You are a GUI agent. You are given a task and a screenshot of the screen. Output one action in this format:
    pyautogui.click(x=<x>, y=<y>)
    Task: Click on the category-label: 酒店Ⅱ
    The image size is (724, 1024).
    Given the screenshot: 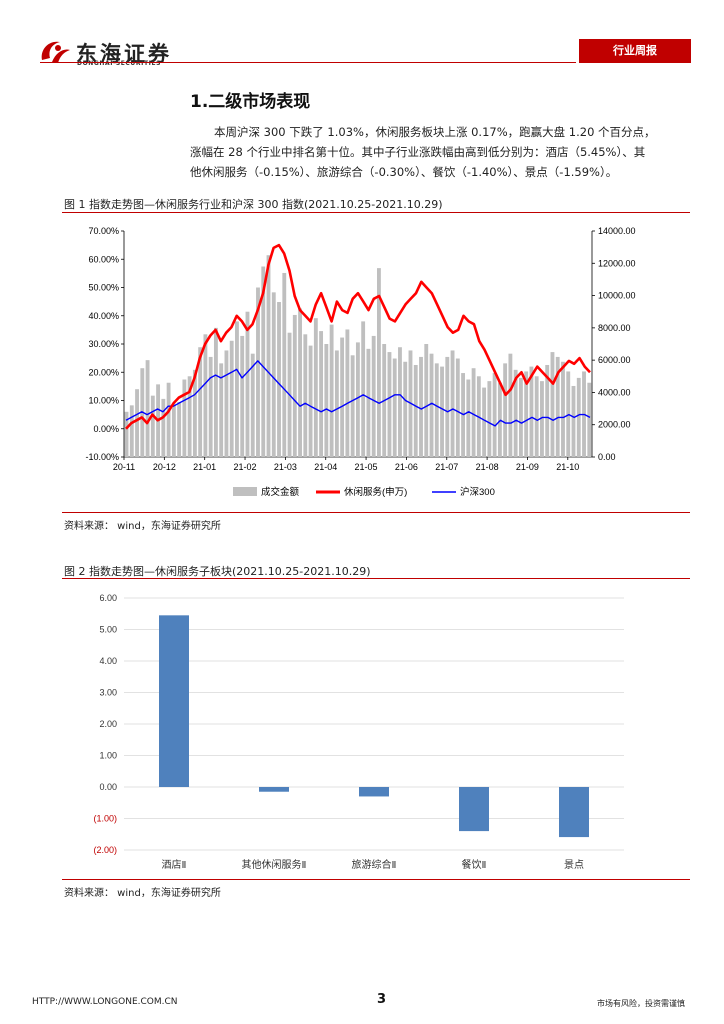 What is the action you would take?
    pyautogui.click(x=174, y=864)
    